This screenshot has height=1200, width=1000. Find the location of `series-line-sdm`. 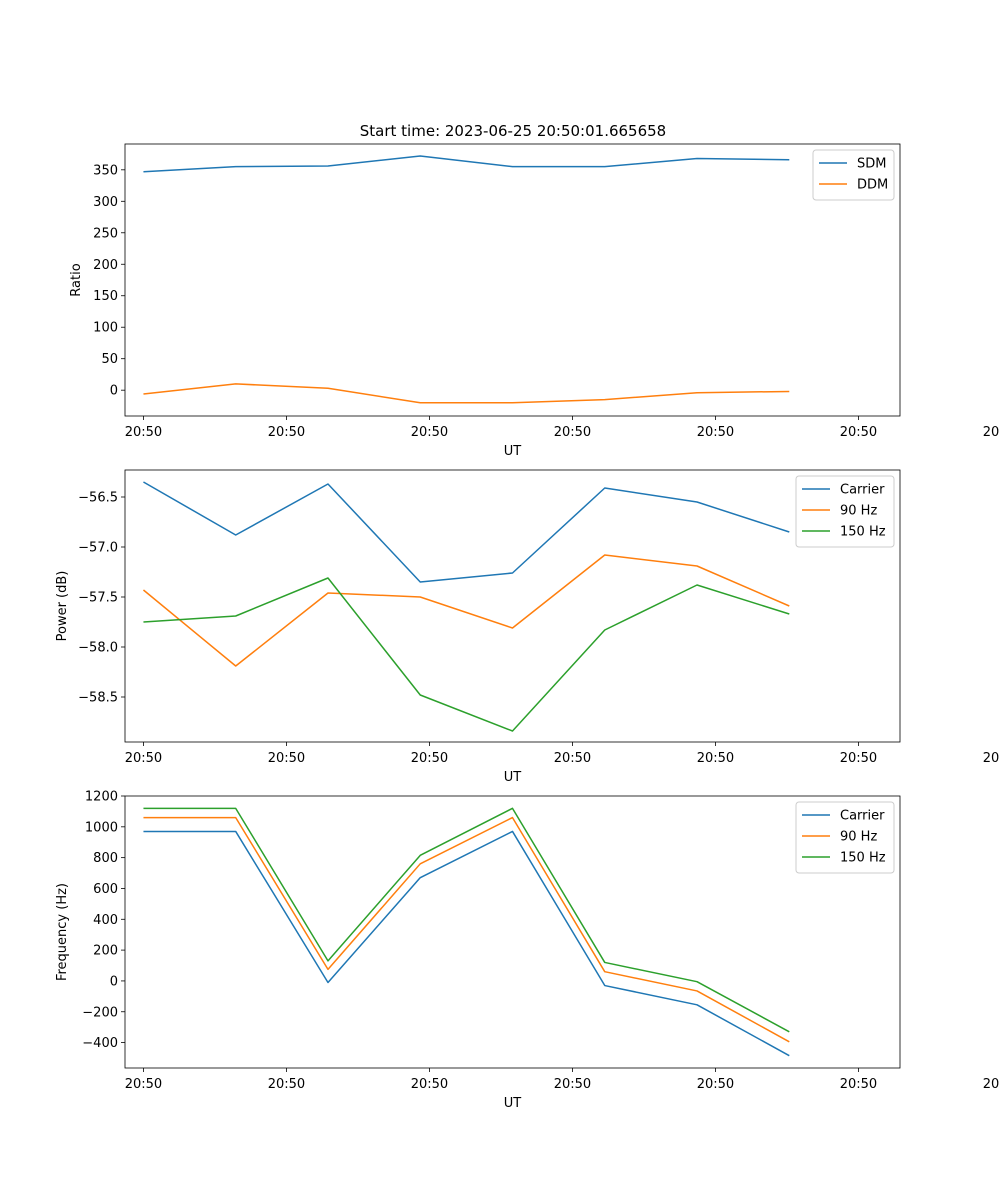

series-line-sdm is located at coordinates (466, 164).